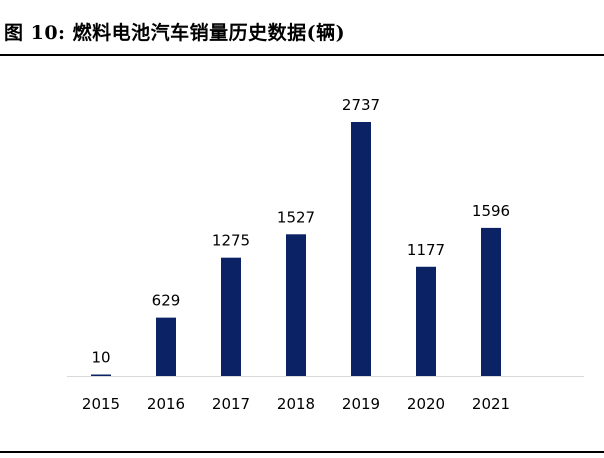  Describe the element at coordinates (231, 316) in the screenshot. I see `bar-2017` at that location.